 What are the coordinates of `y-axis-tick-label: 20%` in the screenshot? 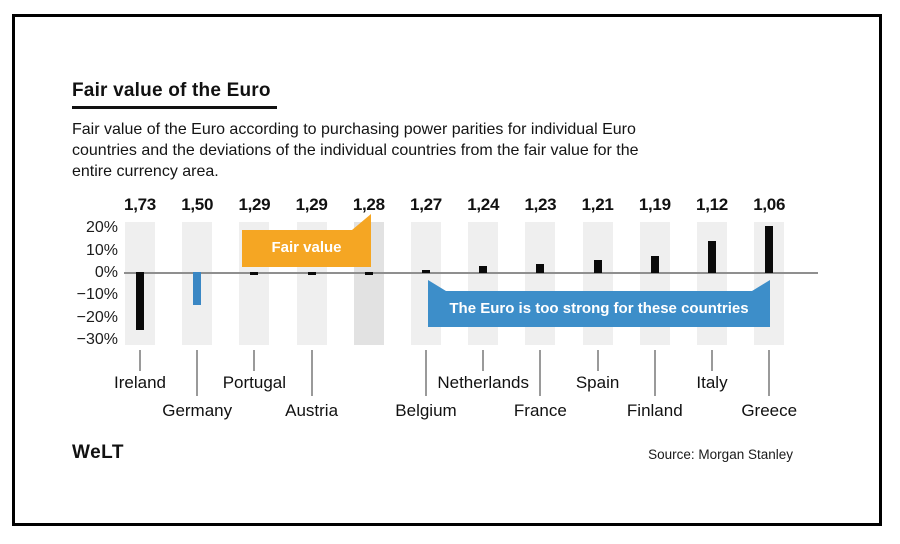 It's located at (101, 228).